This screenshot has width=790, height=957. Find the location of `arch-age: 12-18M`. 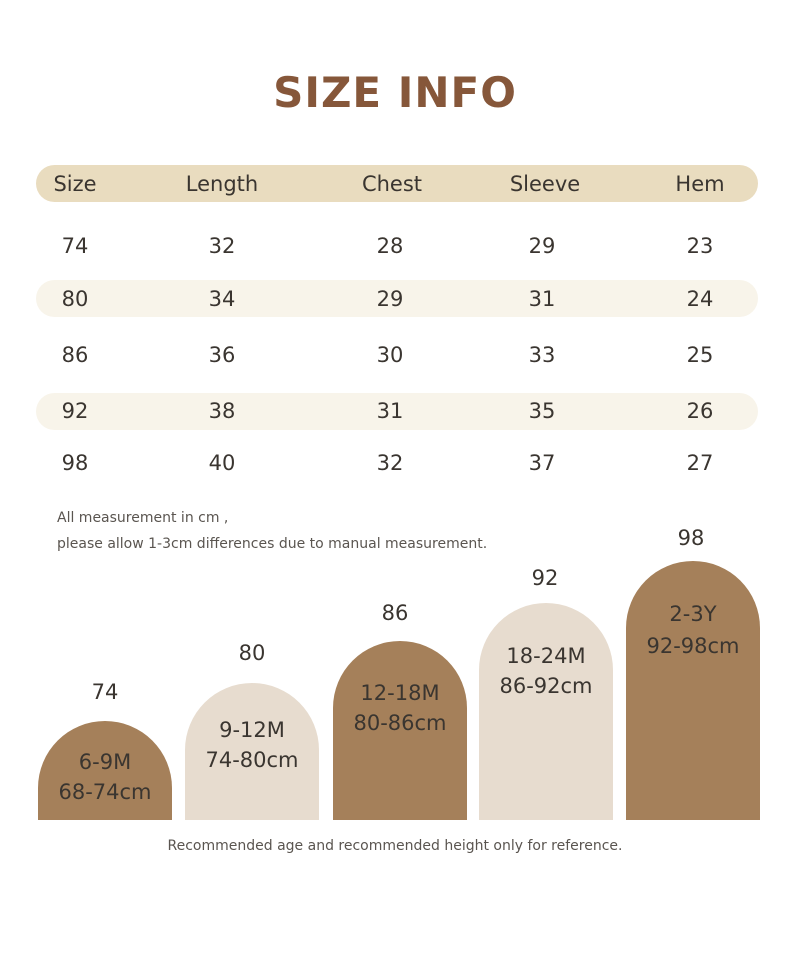

arch-age: 12-18M is located at coordinates (400, 693).